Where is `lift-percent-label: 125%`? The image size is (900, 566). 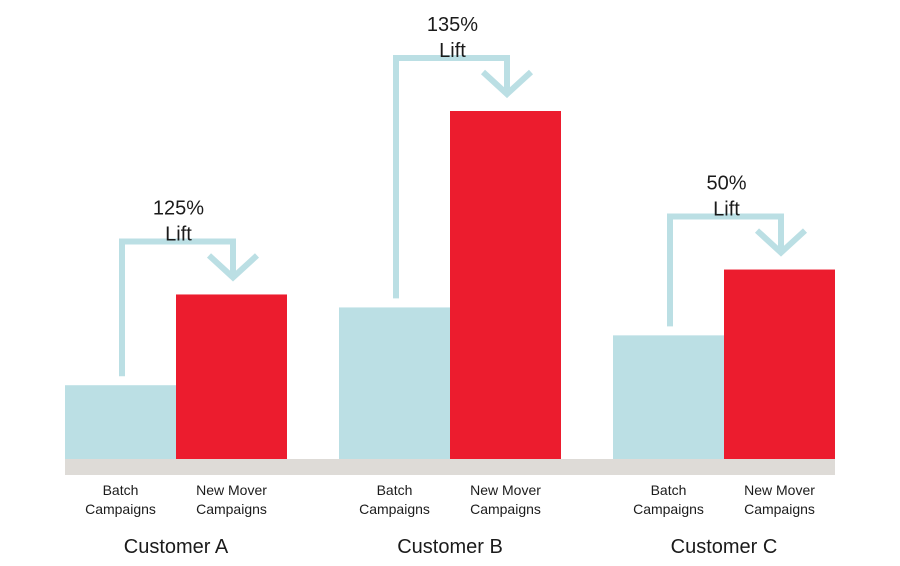
lift-percent-label: 125% is located at coordinates (178, 208).